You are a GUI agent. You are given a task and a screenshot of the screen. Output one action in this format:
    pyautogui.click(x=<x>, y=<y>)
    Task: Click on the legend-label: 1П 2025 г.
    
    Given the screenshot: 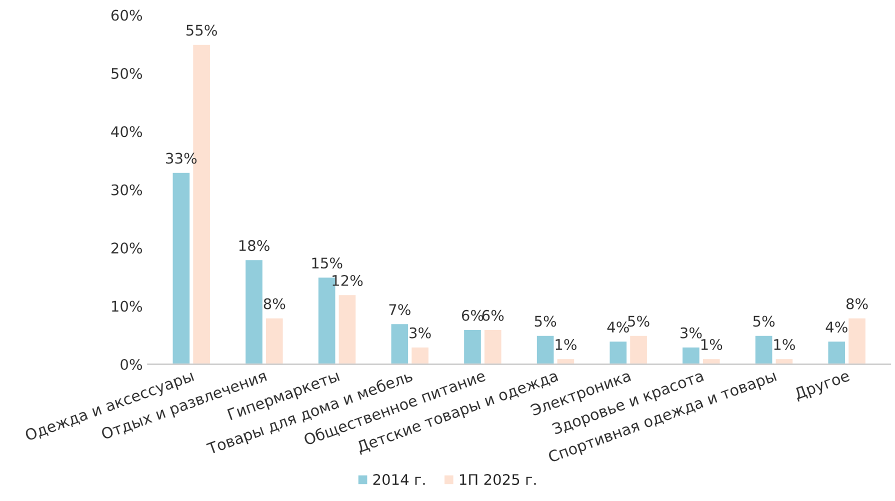 What is the action you would take?
    pyautogui.click(x=498, y=480)
    